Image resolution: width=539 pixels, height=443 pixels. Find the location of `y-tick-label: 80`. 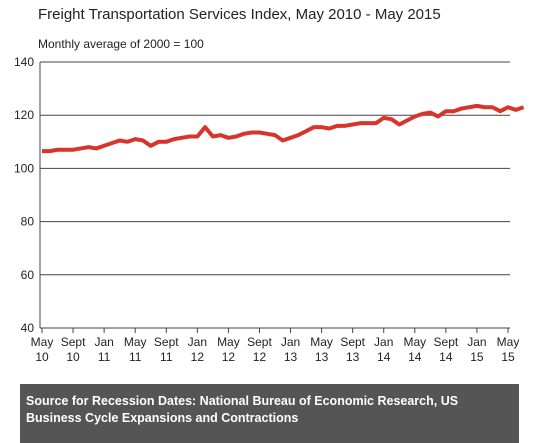

y-tick-label: 80 is located at coordinates (28, 222).